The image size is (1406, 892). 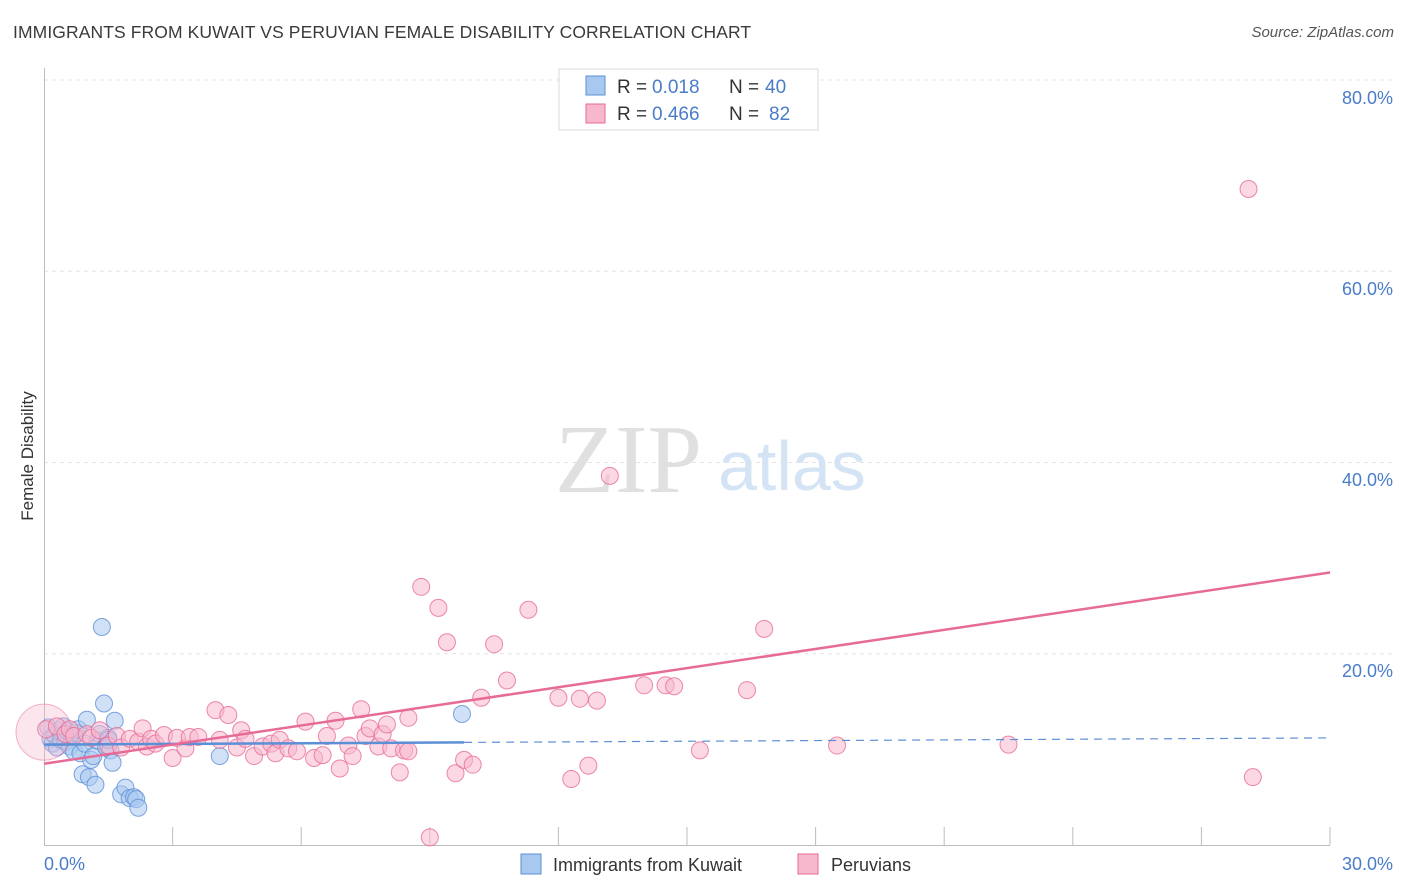 What do you see at coordinates (744, 114) in the screenshot?
I see `legend-n-label-peru: N =` at bounding box center [744, 114].